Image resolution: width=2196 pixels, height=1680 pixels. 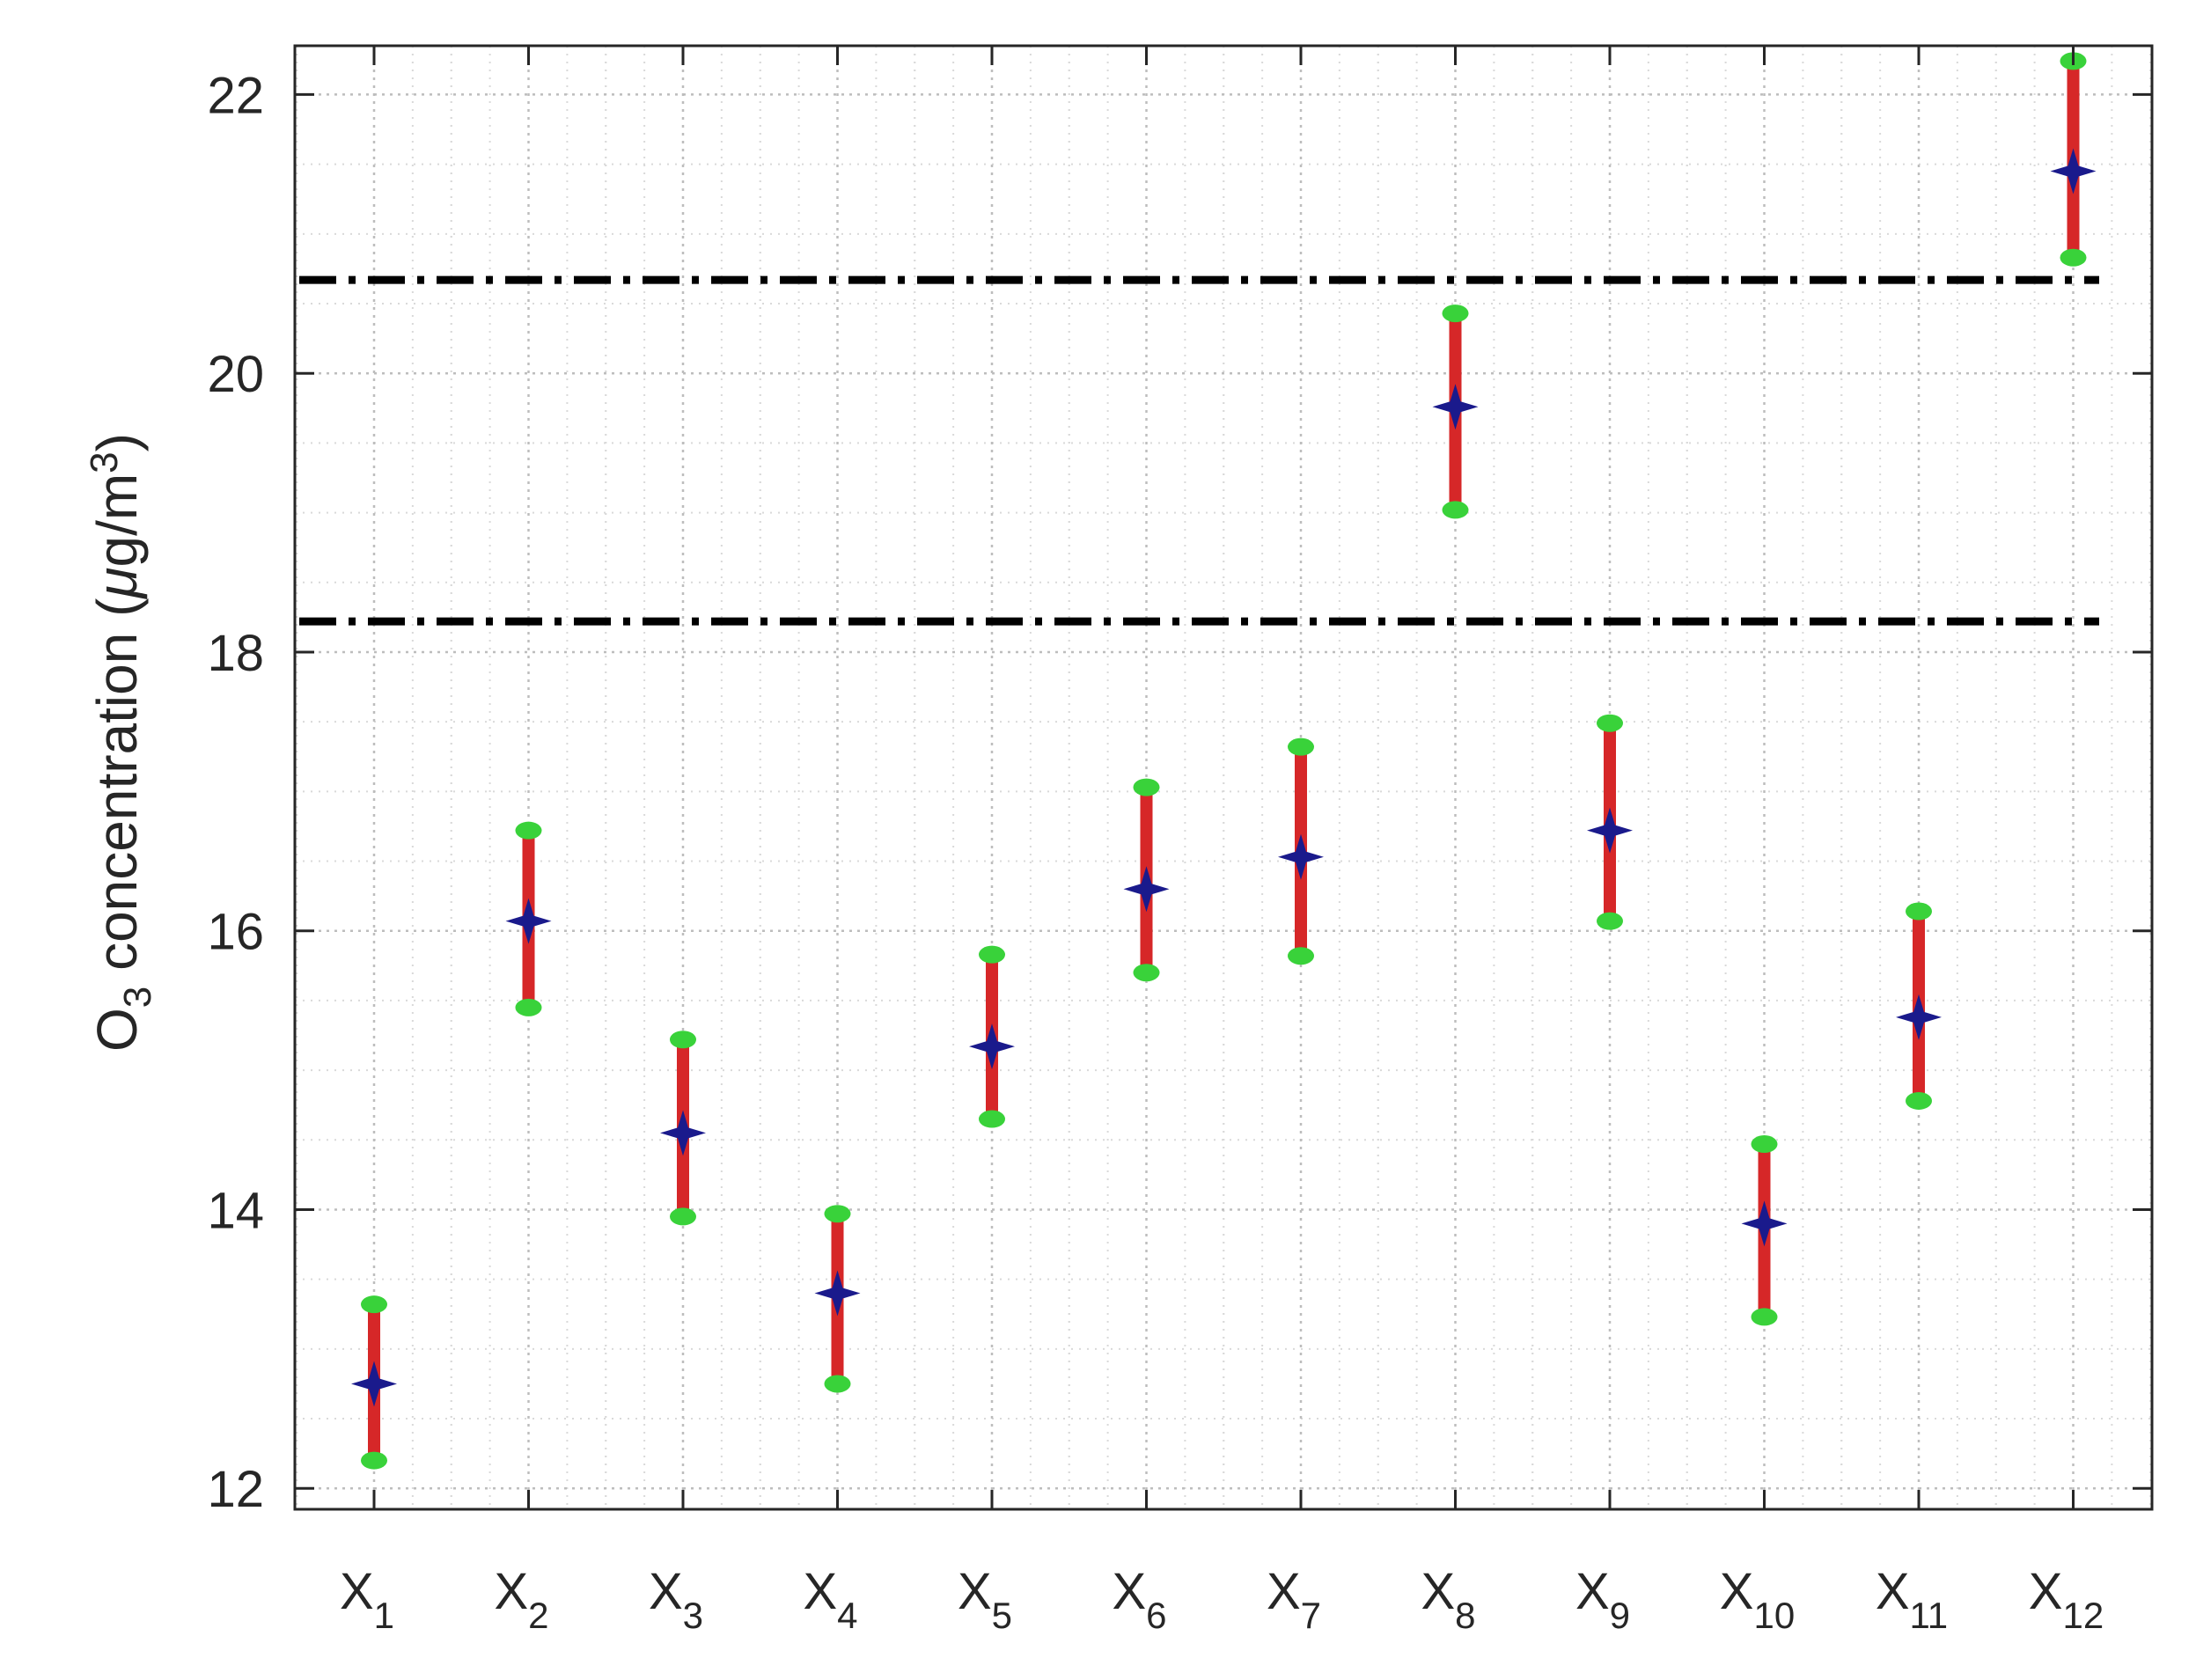 I want to click on x-tick-label: X9, so click(x=1602, y=1599).